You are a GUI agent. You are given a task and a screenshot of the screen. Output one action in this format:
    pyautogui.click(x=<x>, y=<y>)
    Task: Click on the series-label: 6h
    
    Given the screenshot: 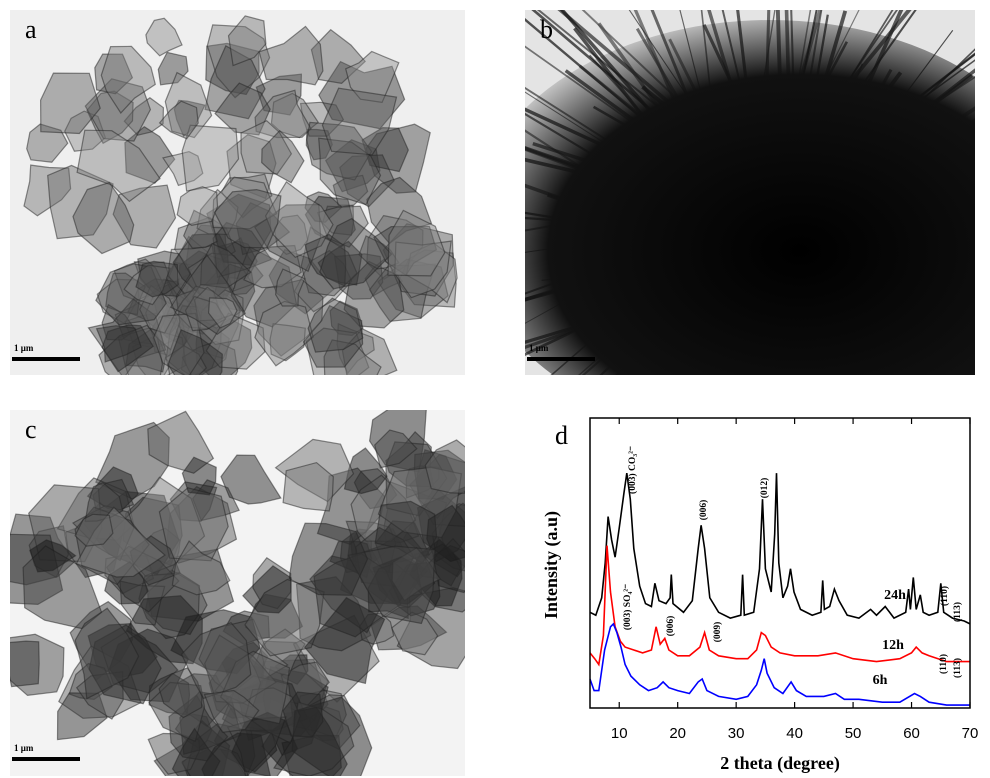 What is the action you would take?
    pyautogui.click(x=880, y=680)
    